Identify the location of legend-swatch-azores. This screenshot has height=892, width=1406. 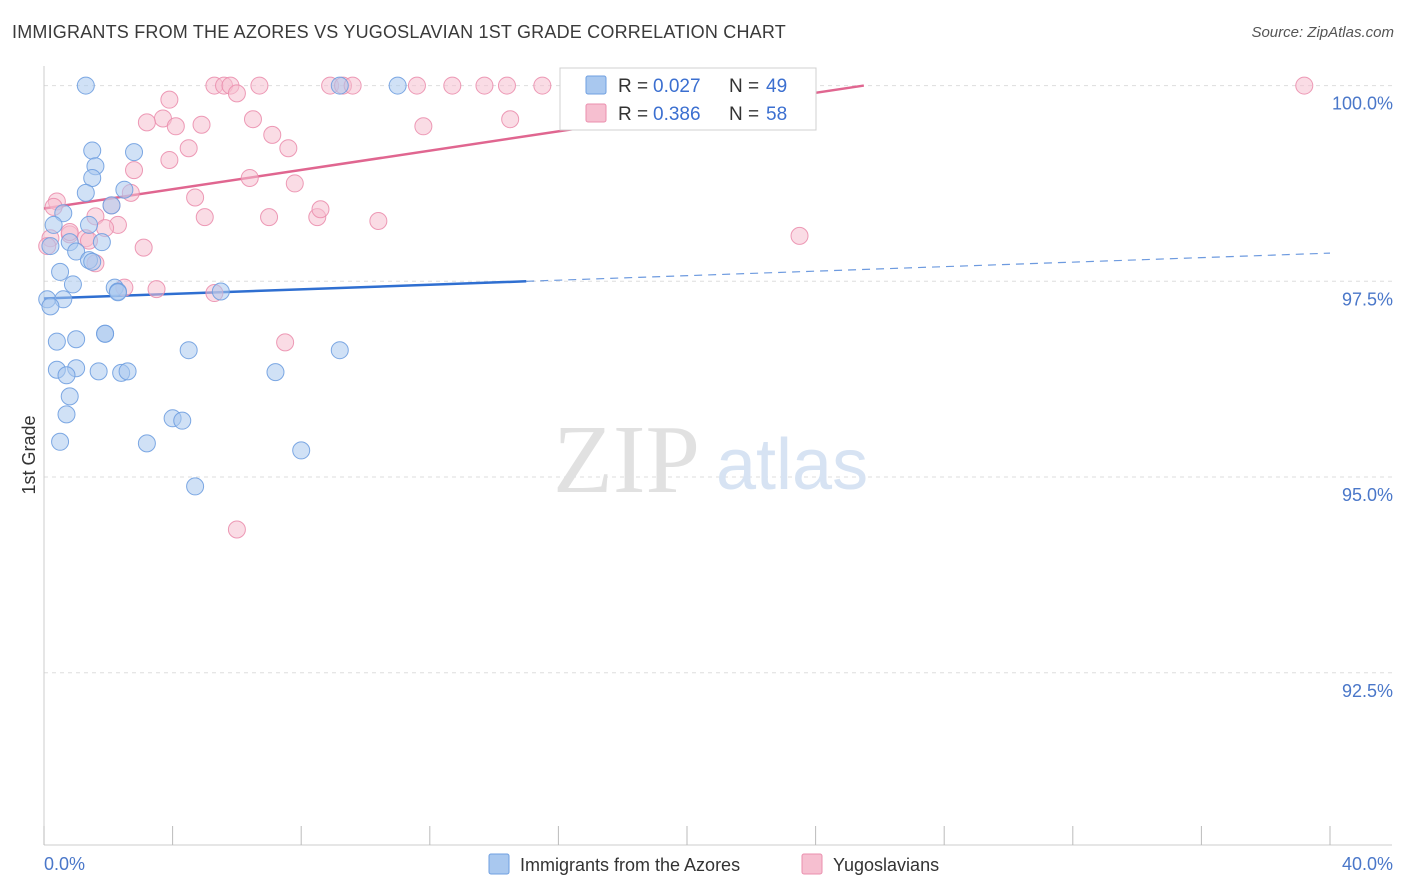
(596, 85).